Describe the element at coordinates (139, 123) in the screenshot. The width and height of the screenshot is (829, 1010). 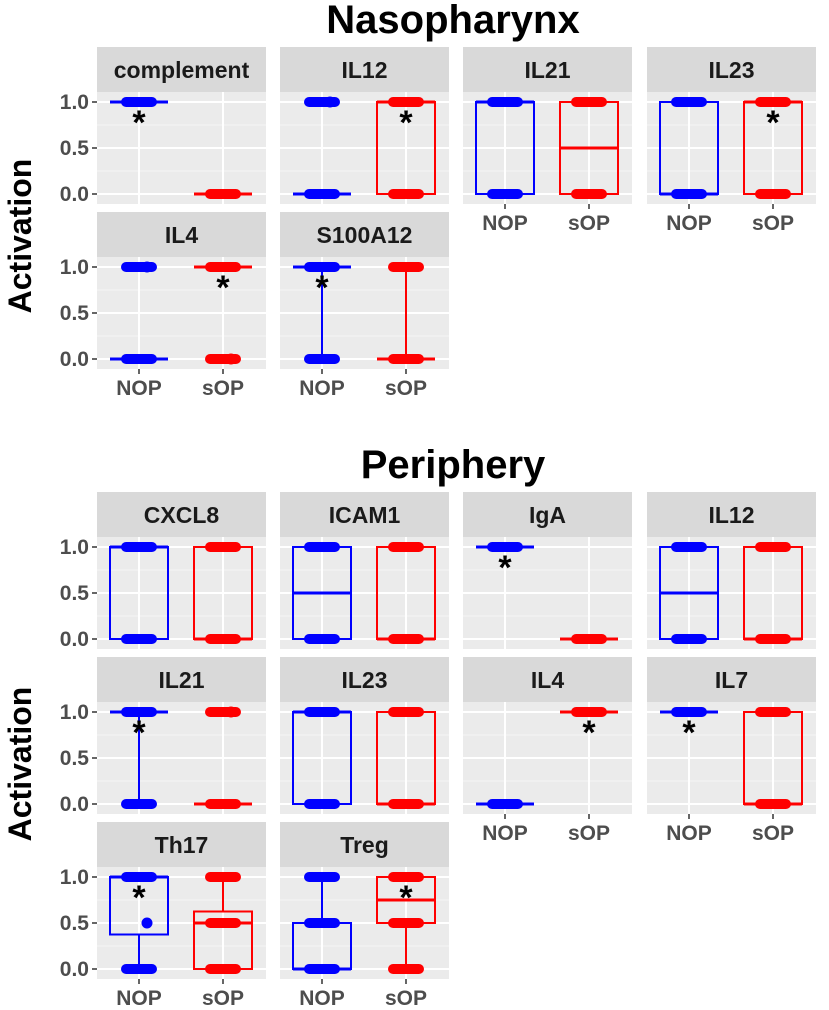
I see `nasopharynx-complement-significance-star: *` at that location.